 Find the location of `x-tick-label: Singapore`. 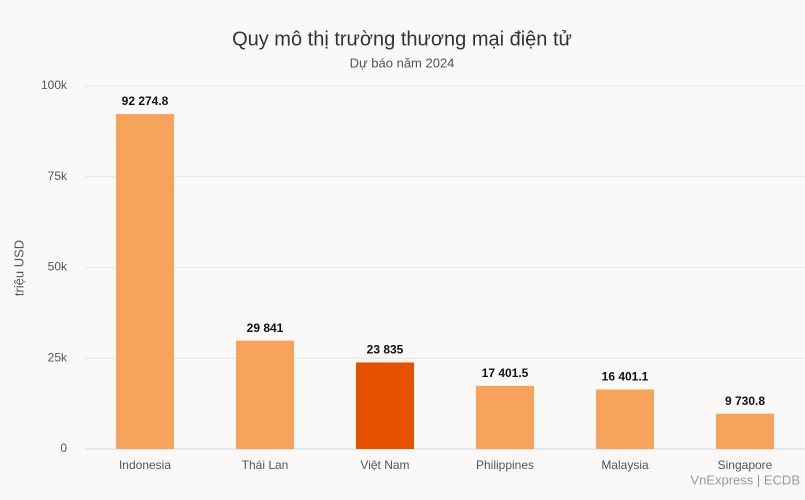

x-tick-label: Singapore is located at coordinates (745, 465).